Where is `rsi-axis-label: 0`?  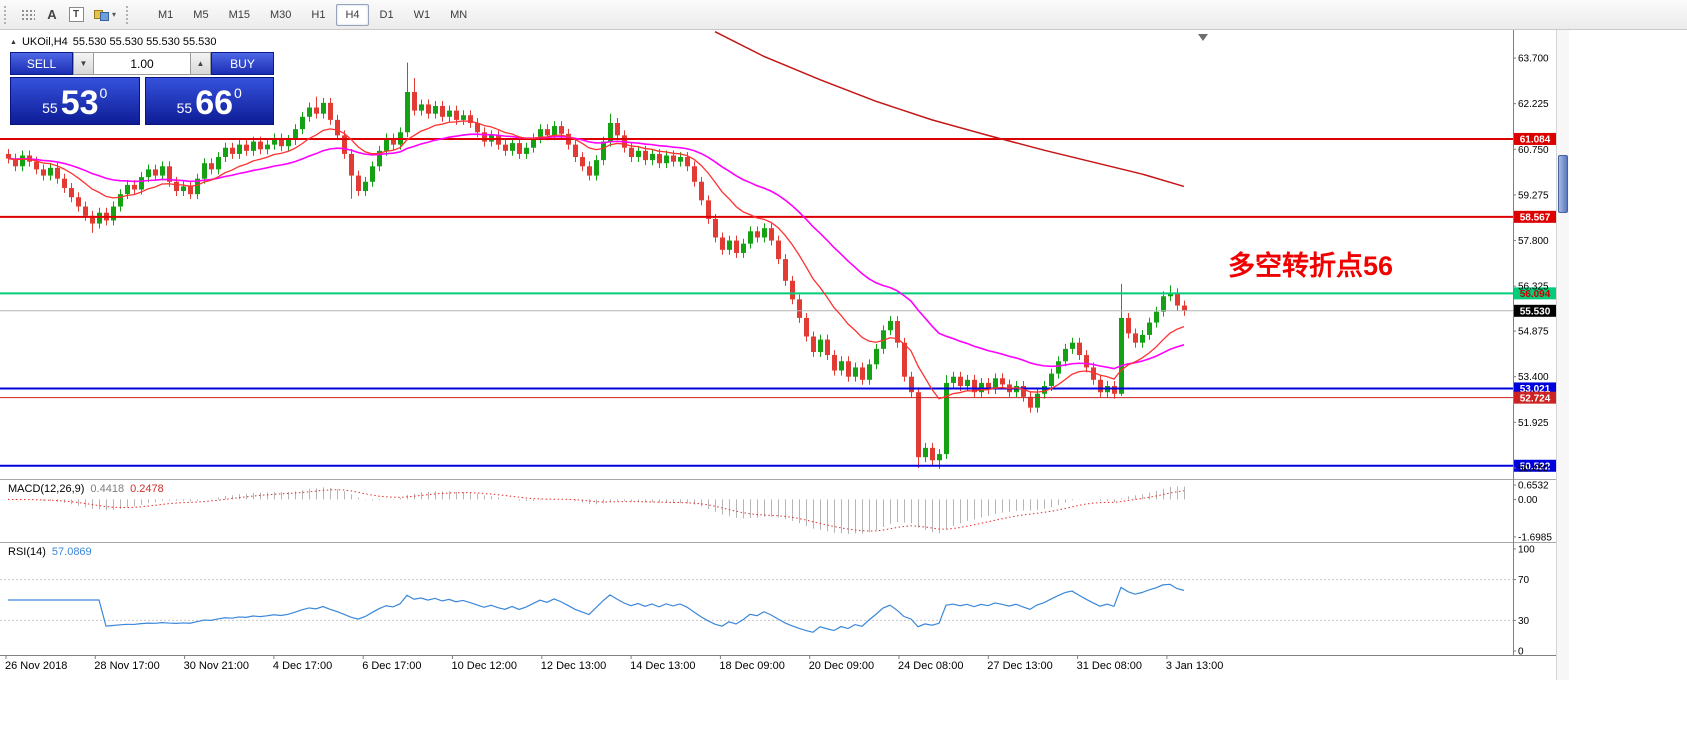
rsi-axis-label: 0 is located at coordinates (1521, 652).